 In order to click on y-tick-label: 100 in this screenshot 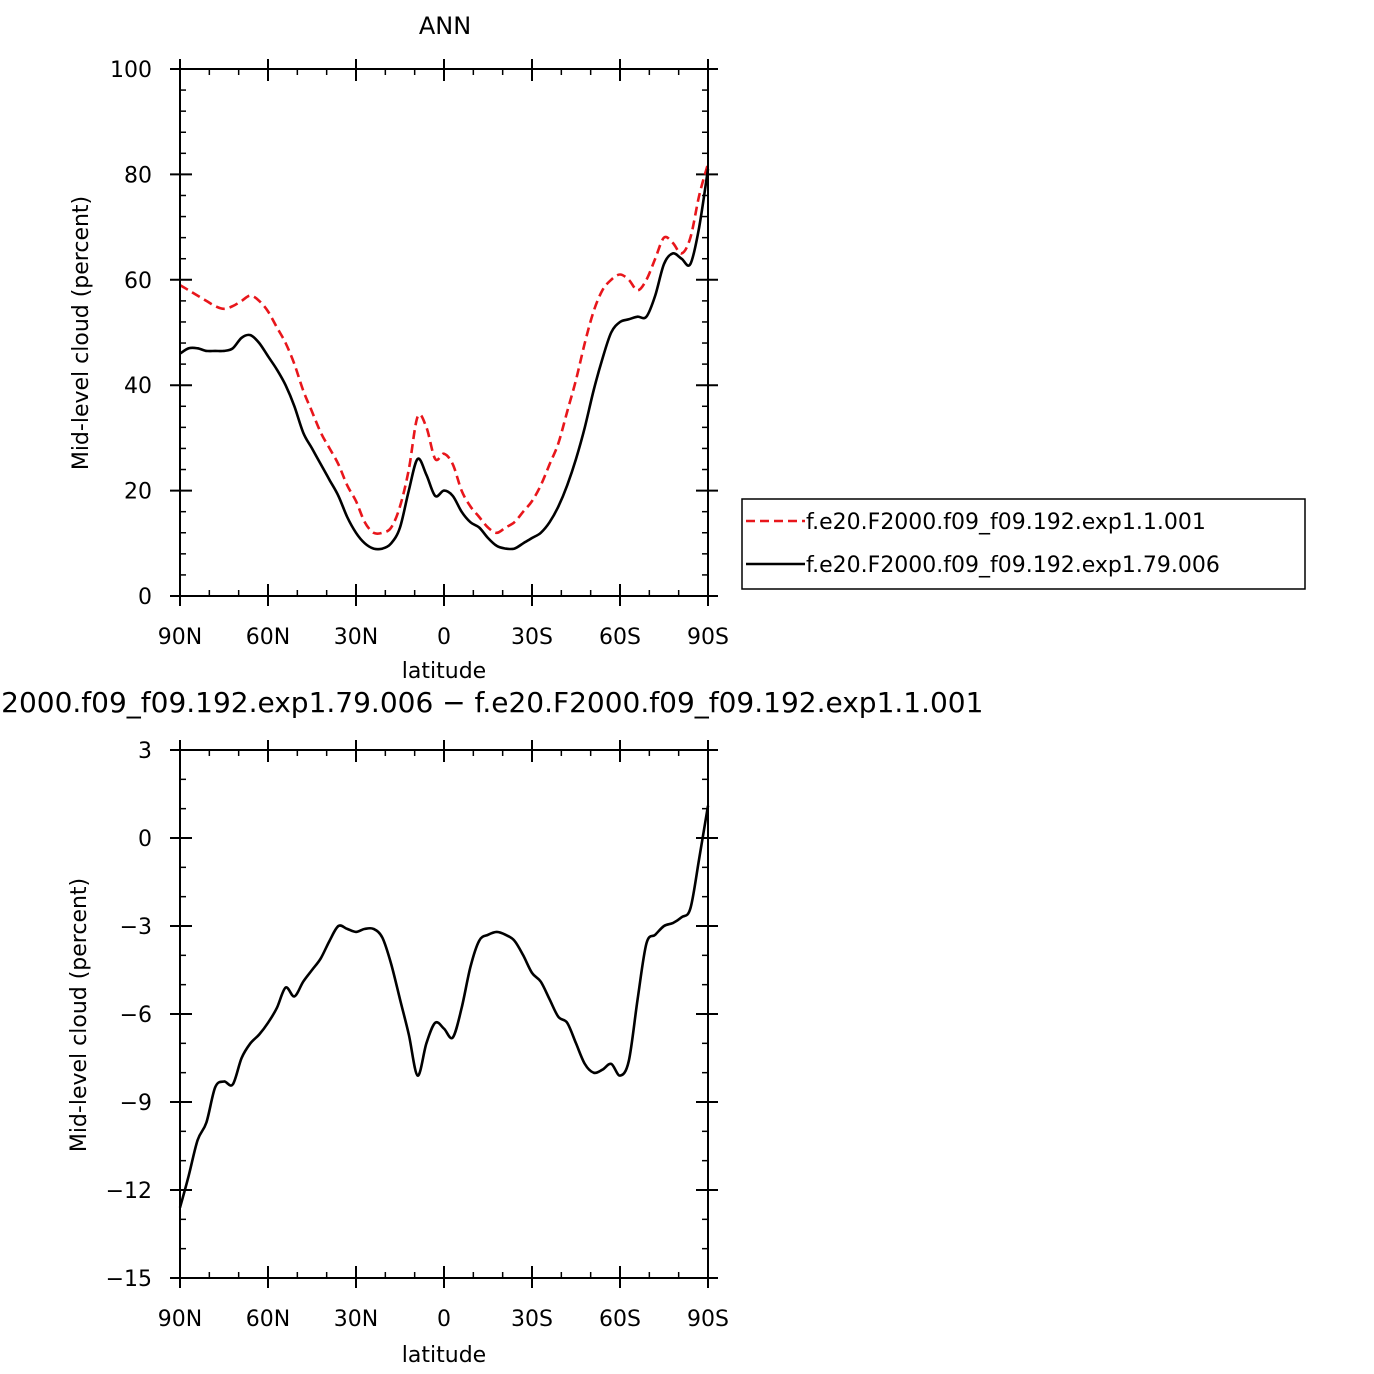, I will do `click(131, 70)`.